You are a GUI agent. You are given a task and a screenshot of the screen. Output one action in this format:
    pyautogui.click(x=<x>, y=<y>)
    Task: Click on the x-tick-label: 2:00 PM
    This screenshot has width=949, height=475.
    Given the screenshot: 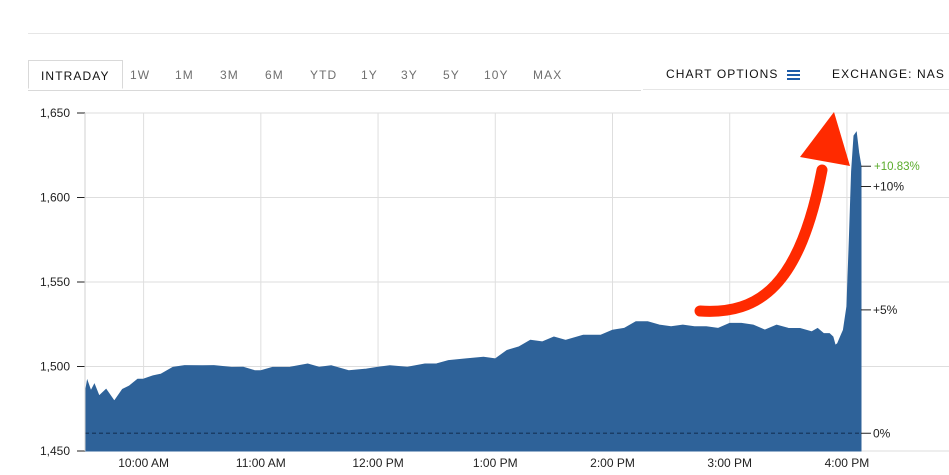 What is the action you would take?
    pyautogui.click(x=612, y=463)
    